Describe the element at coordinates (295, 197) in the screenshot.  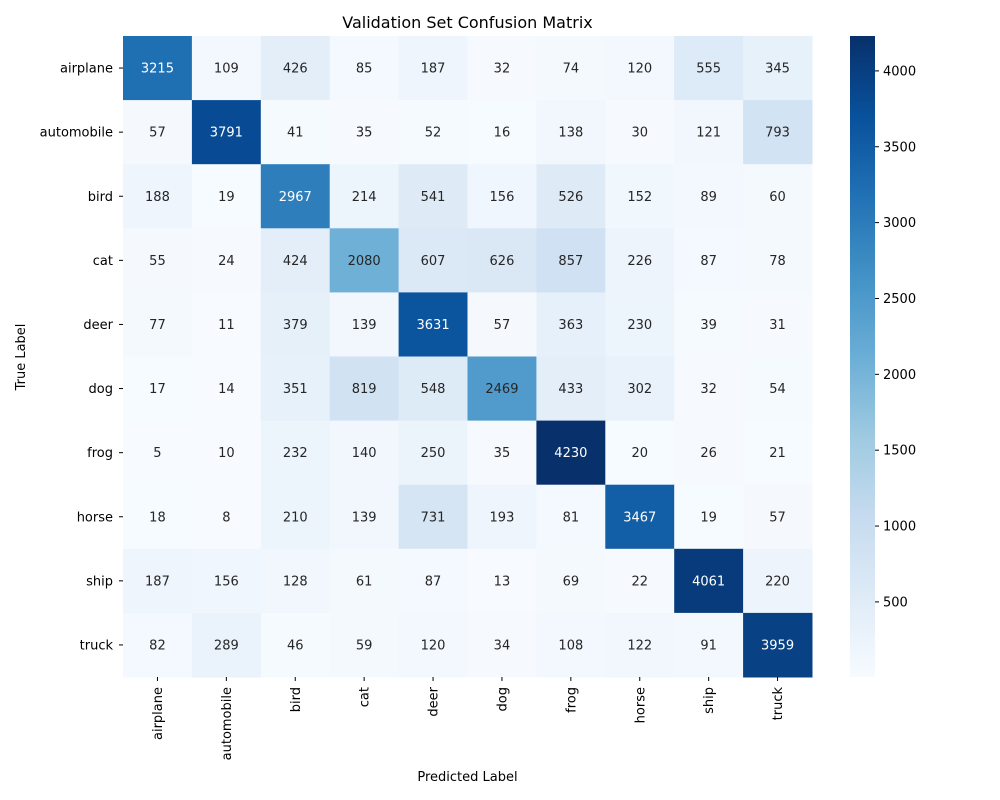
I see `cell-value-label: 2967` at that location.